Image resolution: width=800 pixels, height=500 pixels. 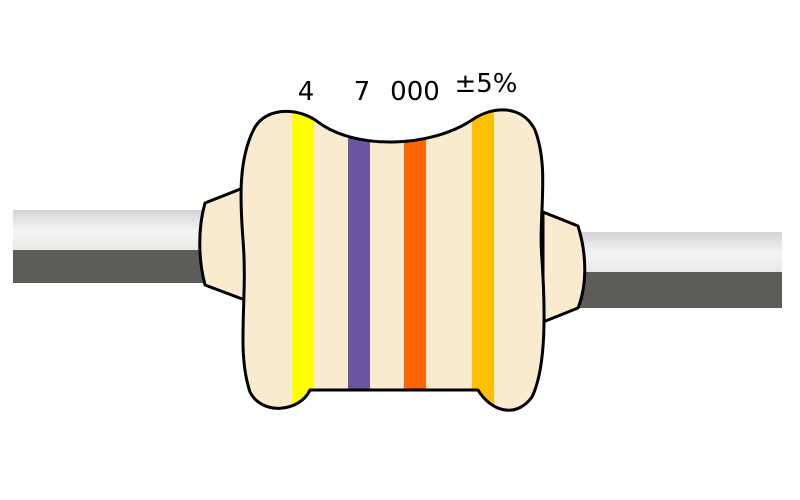 I want to click on band-3-orange, so click(x=415, y=260).